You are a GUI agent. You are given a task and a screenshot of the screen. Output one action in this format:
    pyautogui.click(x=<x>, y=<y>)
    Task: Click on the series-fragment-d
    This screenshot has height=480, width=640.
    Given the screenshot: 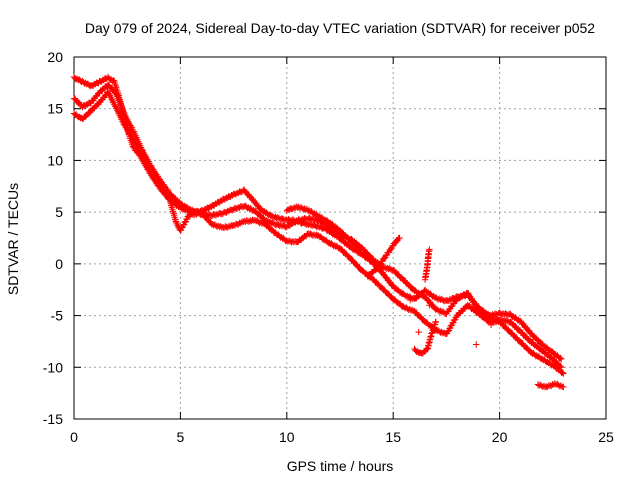 What is the action you would take?
    pyautogui.click(x=427, y=264)
    